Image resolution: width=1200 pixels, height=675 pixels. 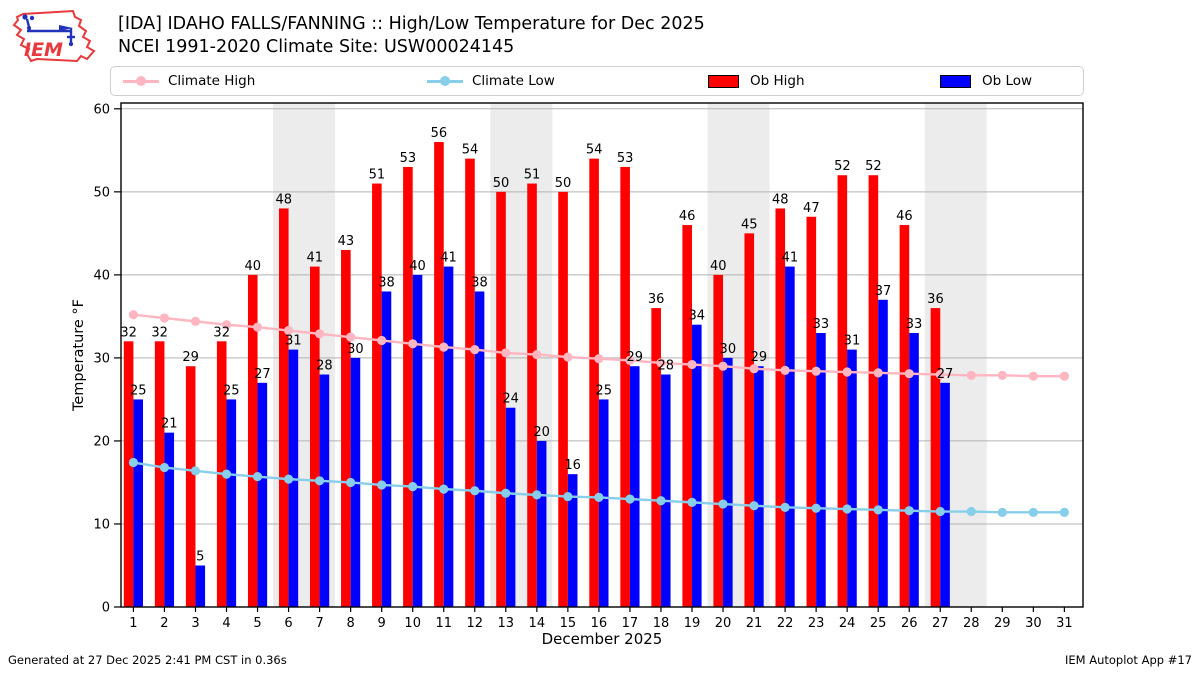 What do you see at coordinates (501, 183) in the screenshot?
I see `bar-label-ob-high: 50` at bounding box center [501, 183].